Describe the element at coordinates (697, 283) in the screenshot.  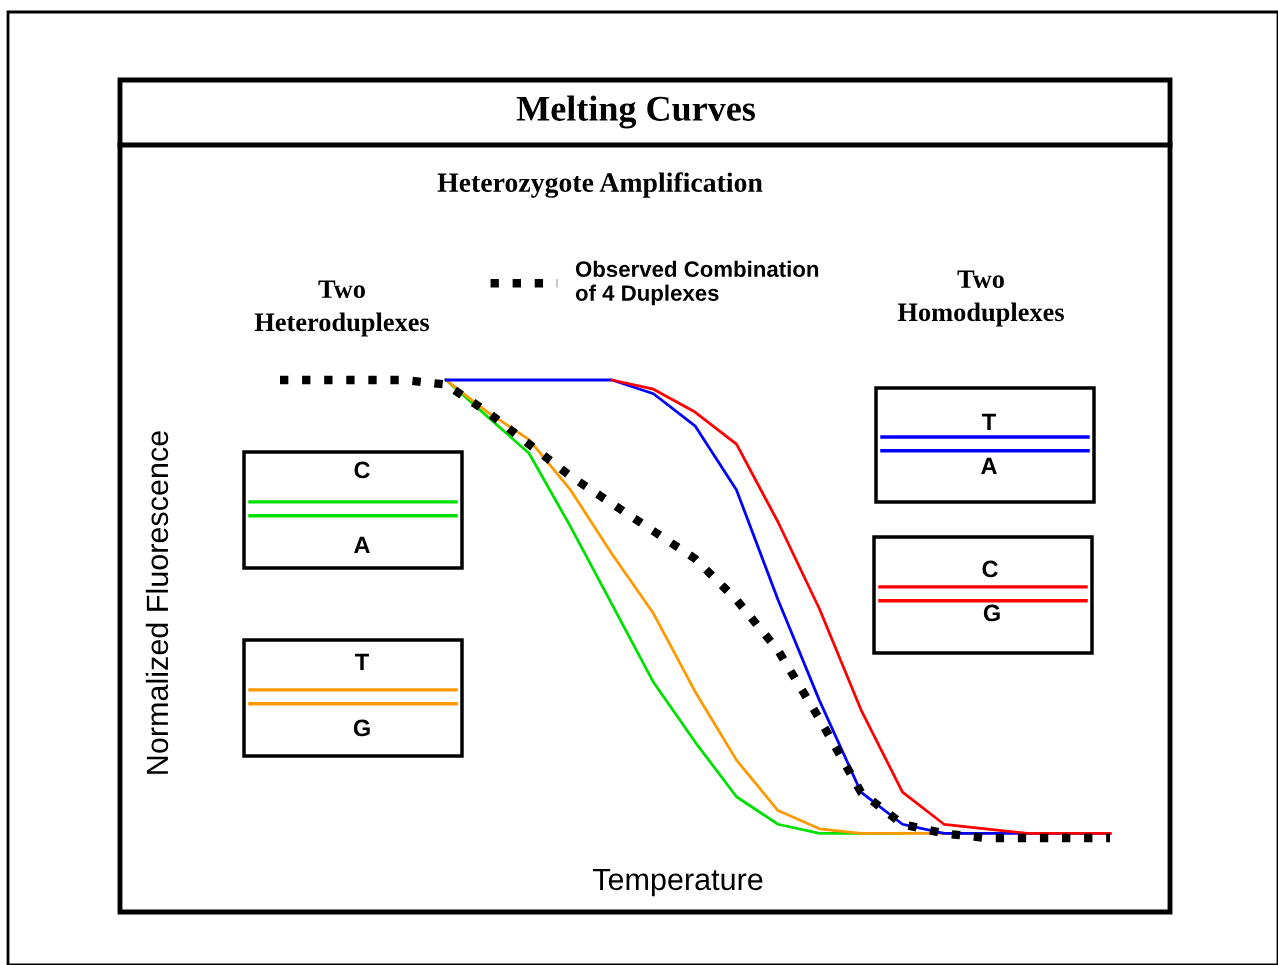
I see `legend-label: Observed Combination of 4 Duplexes` at that location.